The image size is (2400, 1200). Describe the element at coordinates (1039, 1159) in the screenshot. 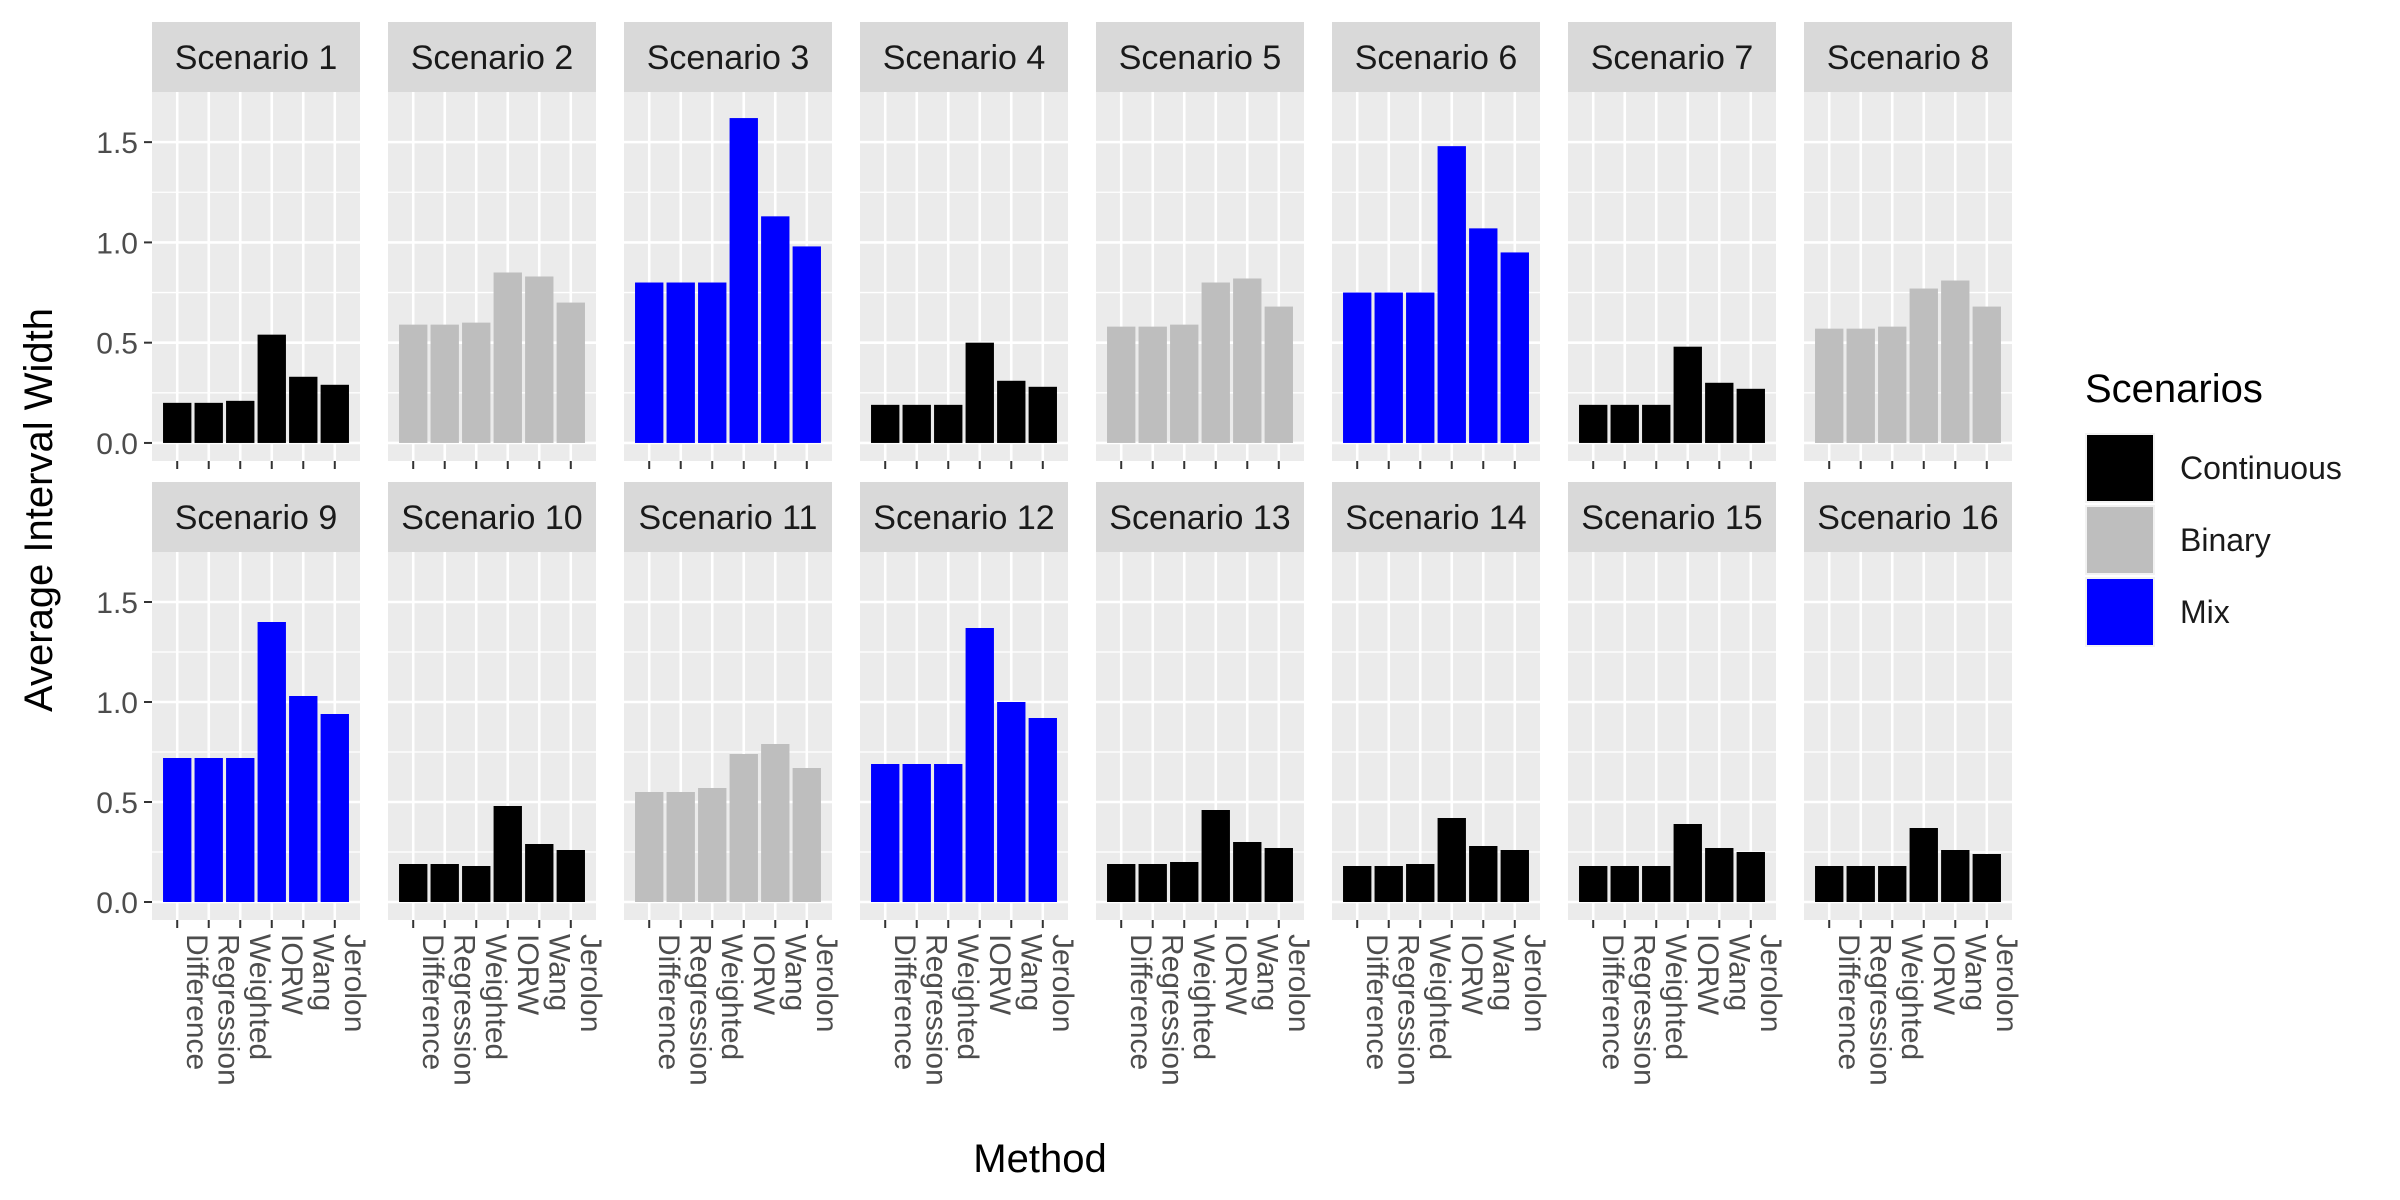

I see `x-axis-title: Method` at that location.